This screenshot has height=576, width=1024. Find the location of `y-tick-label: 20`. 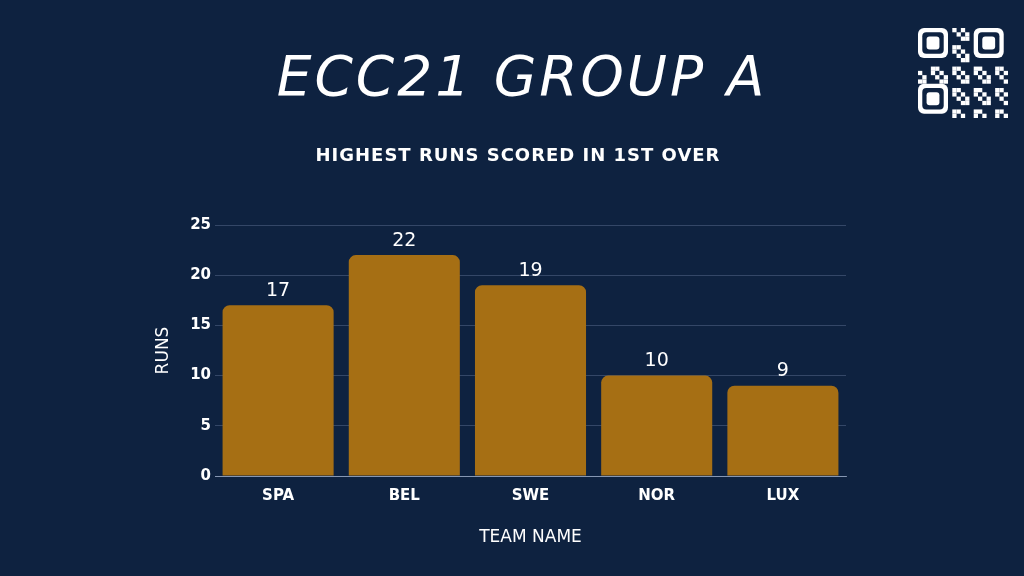

y-tick-label: 20 is located at coordinates (200, 274).